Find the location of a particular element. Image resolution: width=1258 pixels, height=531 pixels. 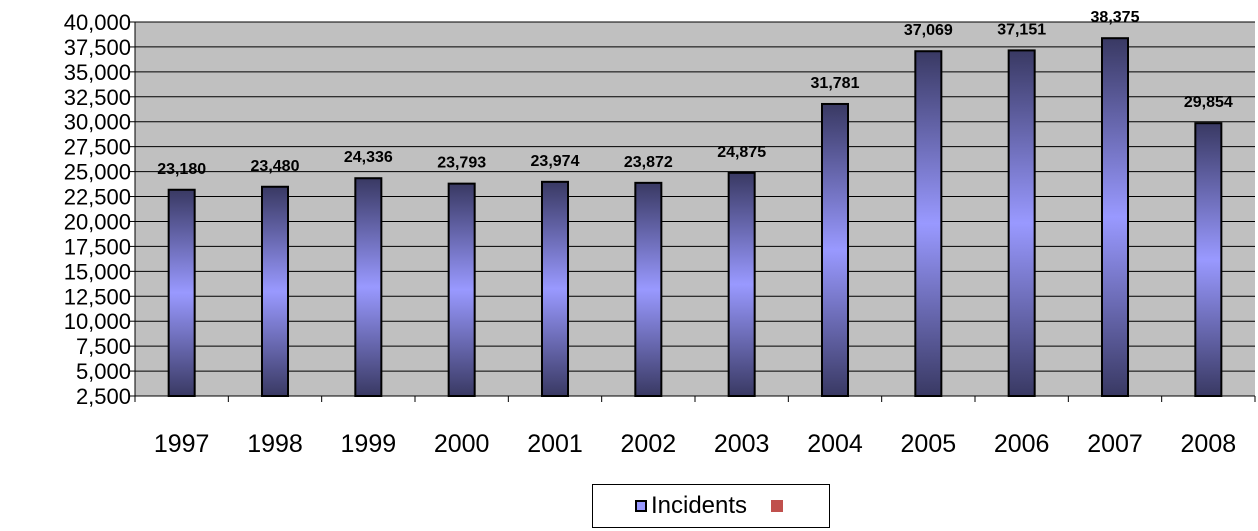

y-tick-label: 17,500 is located at coordinates (97, 246).